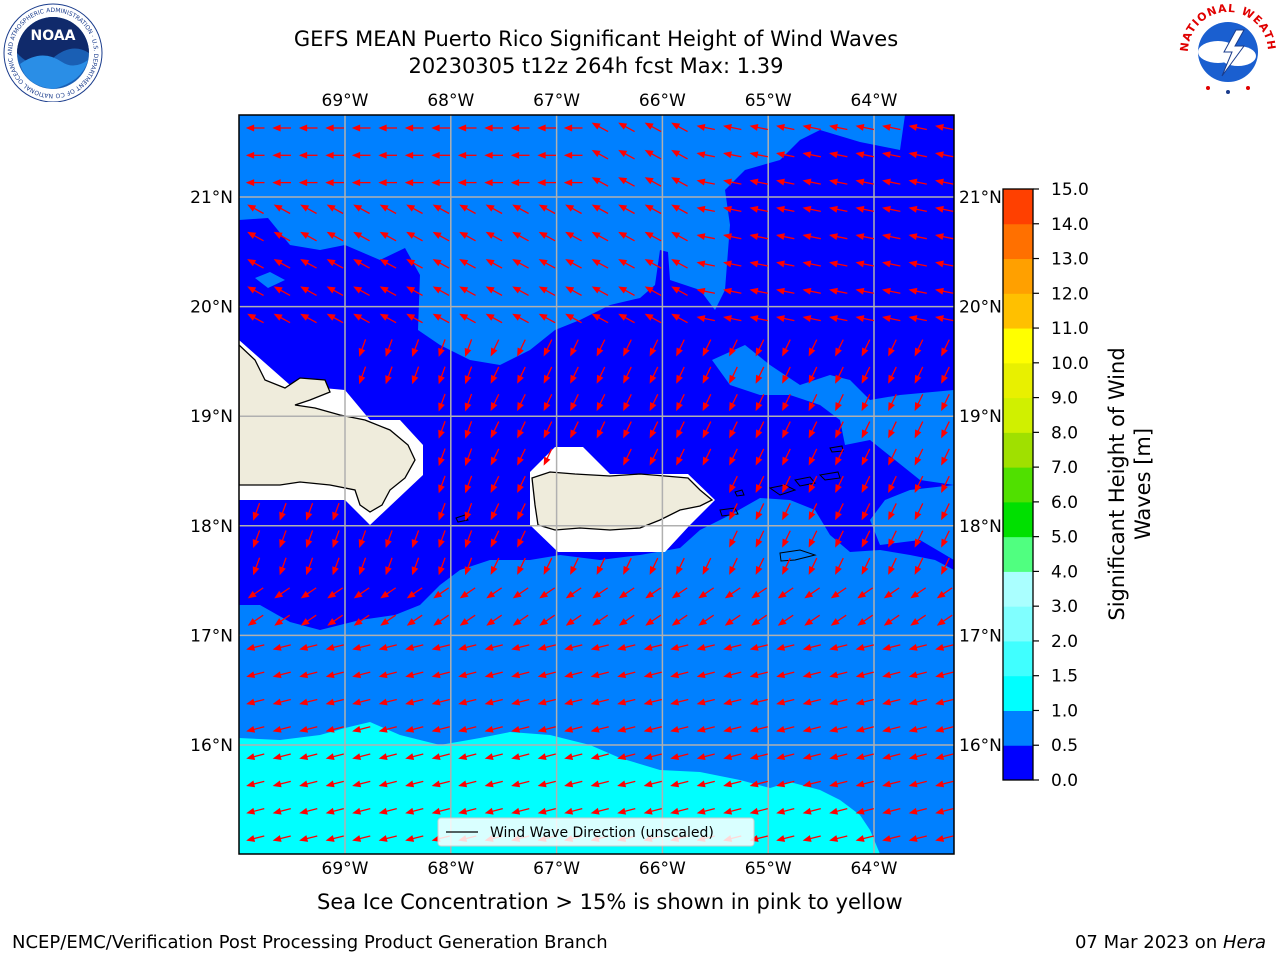 Image resolution: width=1280 pixels, height=960 pixels. Describe the element at coordinates (462, 518) in the screenshot. I see `island` at that location.